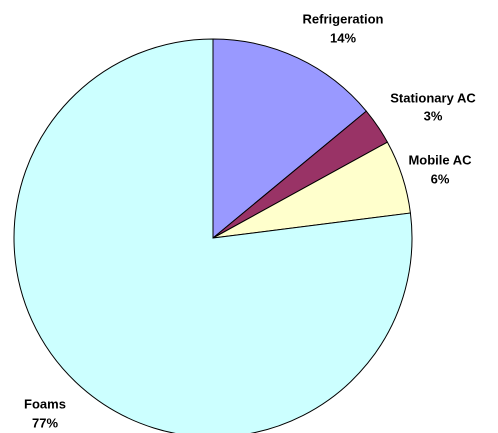 Image resolution: width=498 pixels, height=433 pixels. I want to click on slice-label: Foams, so click(45, 403).